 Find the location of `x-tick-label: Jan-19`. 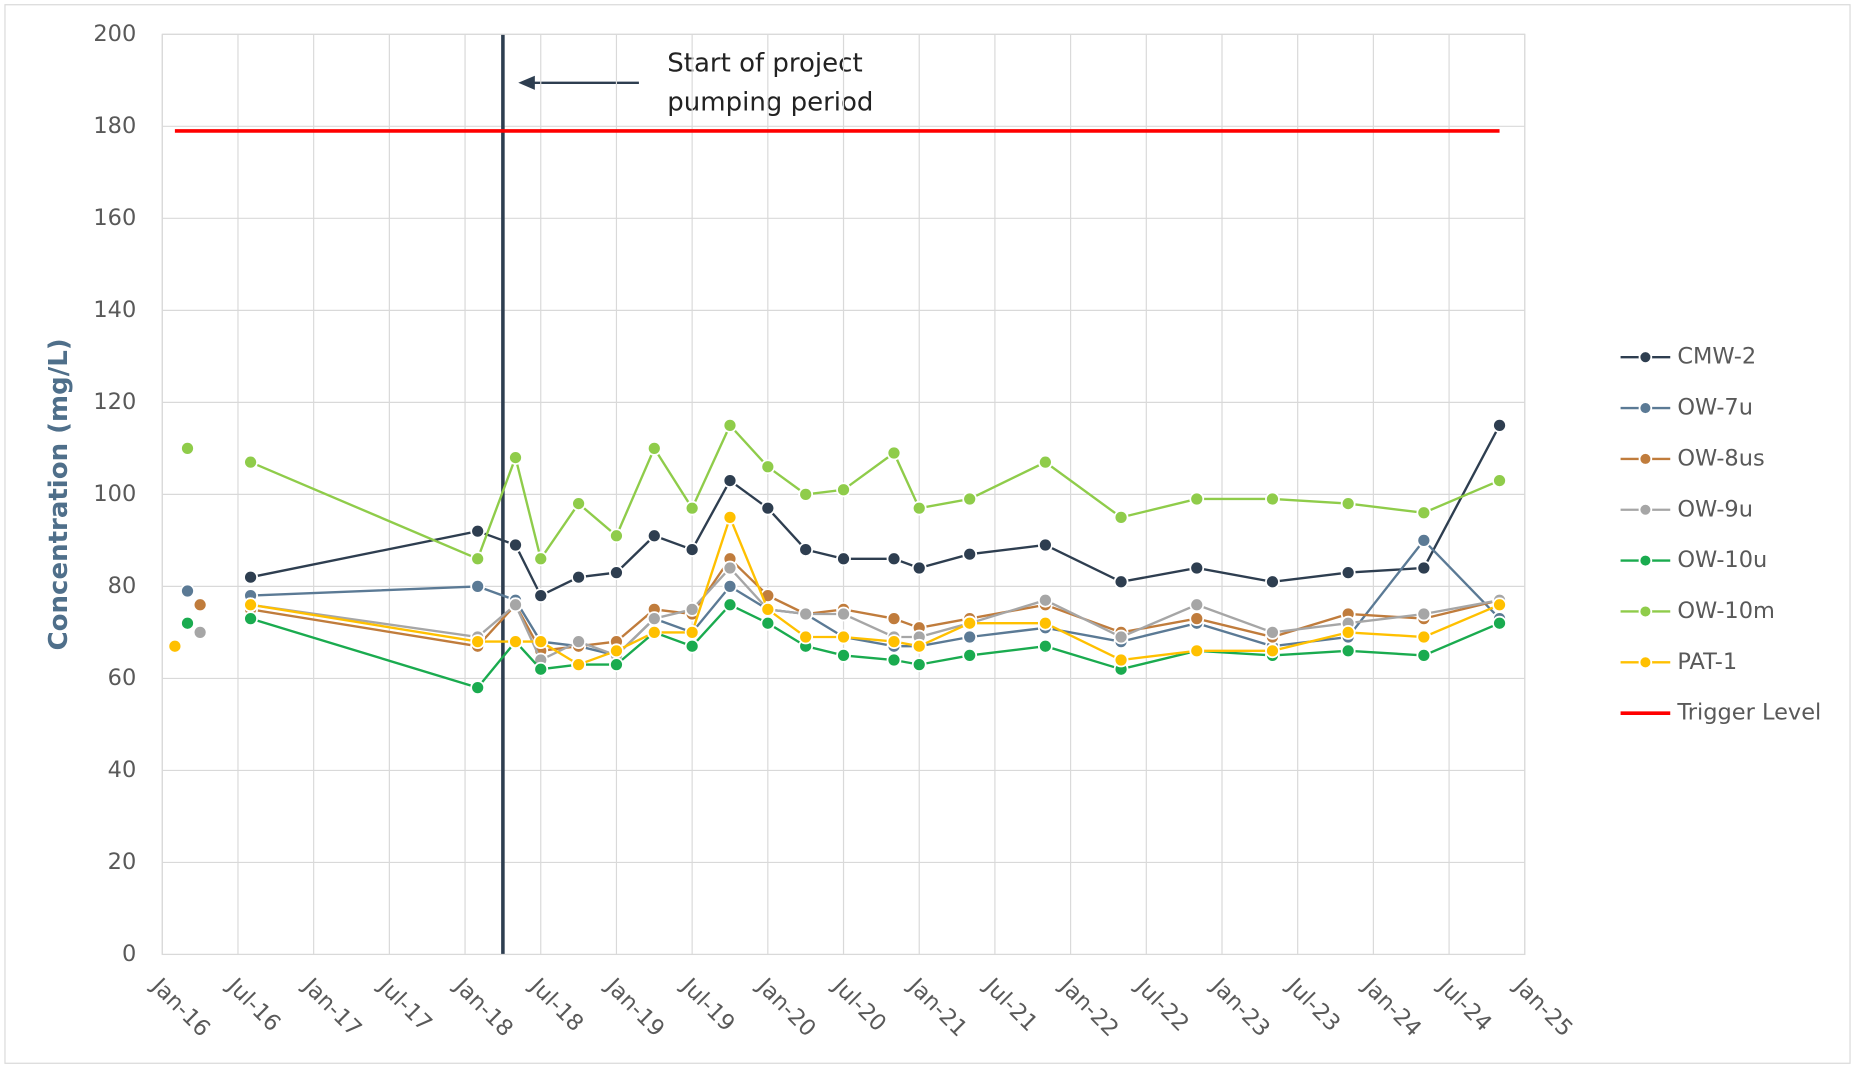

x-tick-label: Jan-19 is located at coordinates (634, 1007).